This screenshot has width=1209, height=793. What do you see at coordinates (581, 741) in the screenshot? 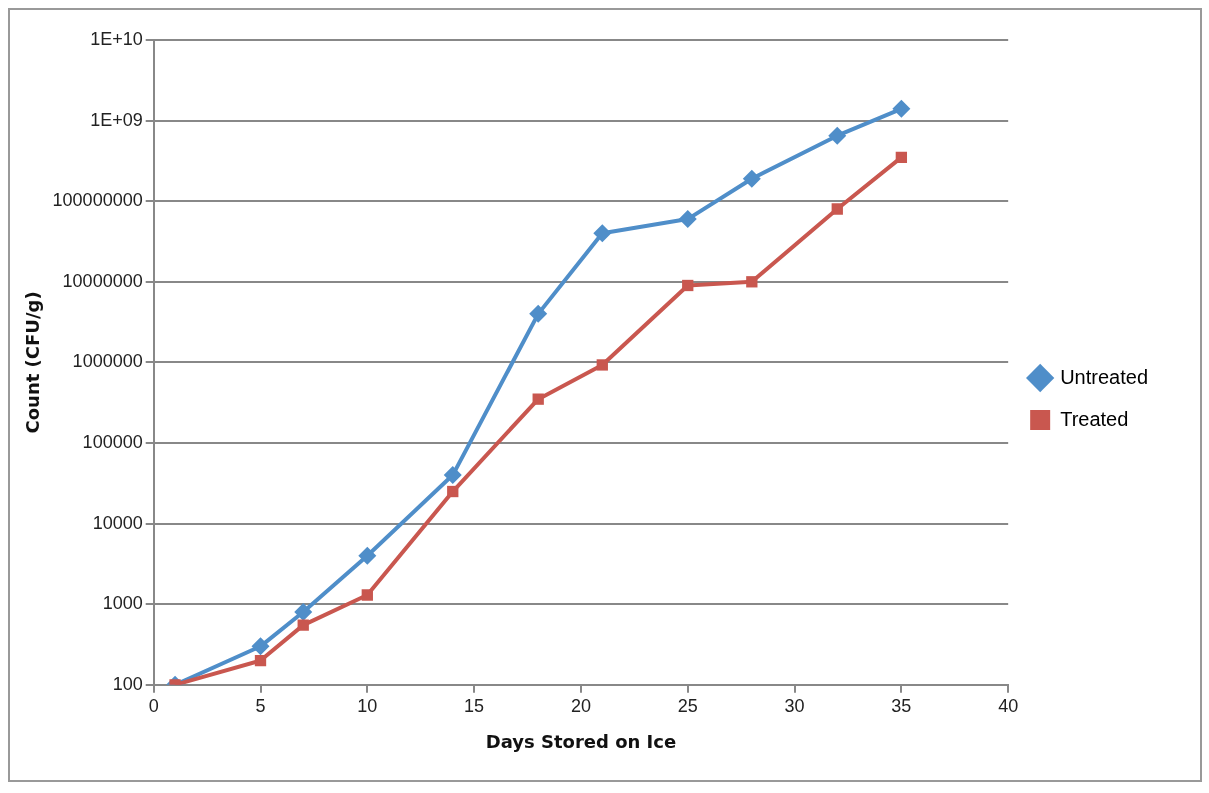
I see `x-axis-title: Days Stored on Ice` at bounding box center [581, 741].